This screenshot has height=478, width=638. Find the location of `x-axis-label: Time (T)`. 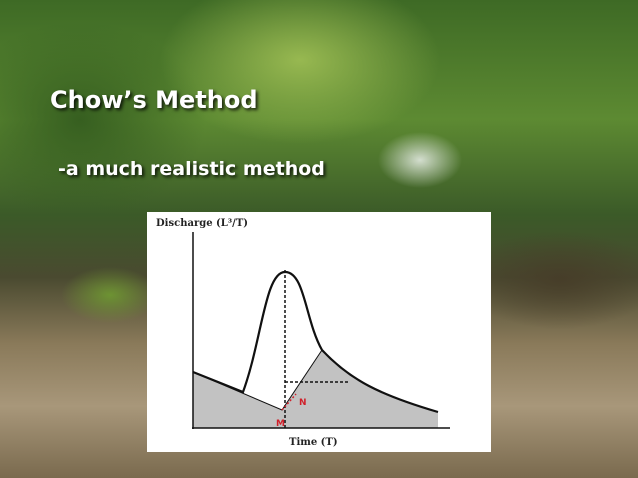

x-axis-label: Time (T) is located at coordinates (313, 442).